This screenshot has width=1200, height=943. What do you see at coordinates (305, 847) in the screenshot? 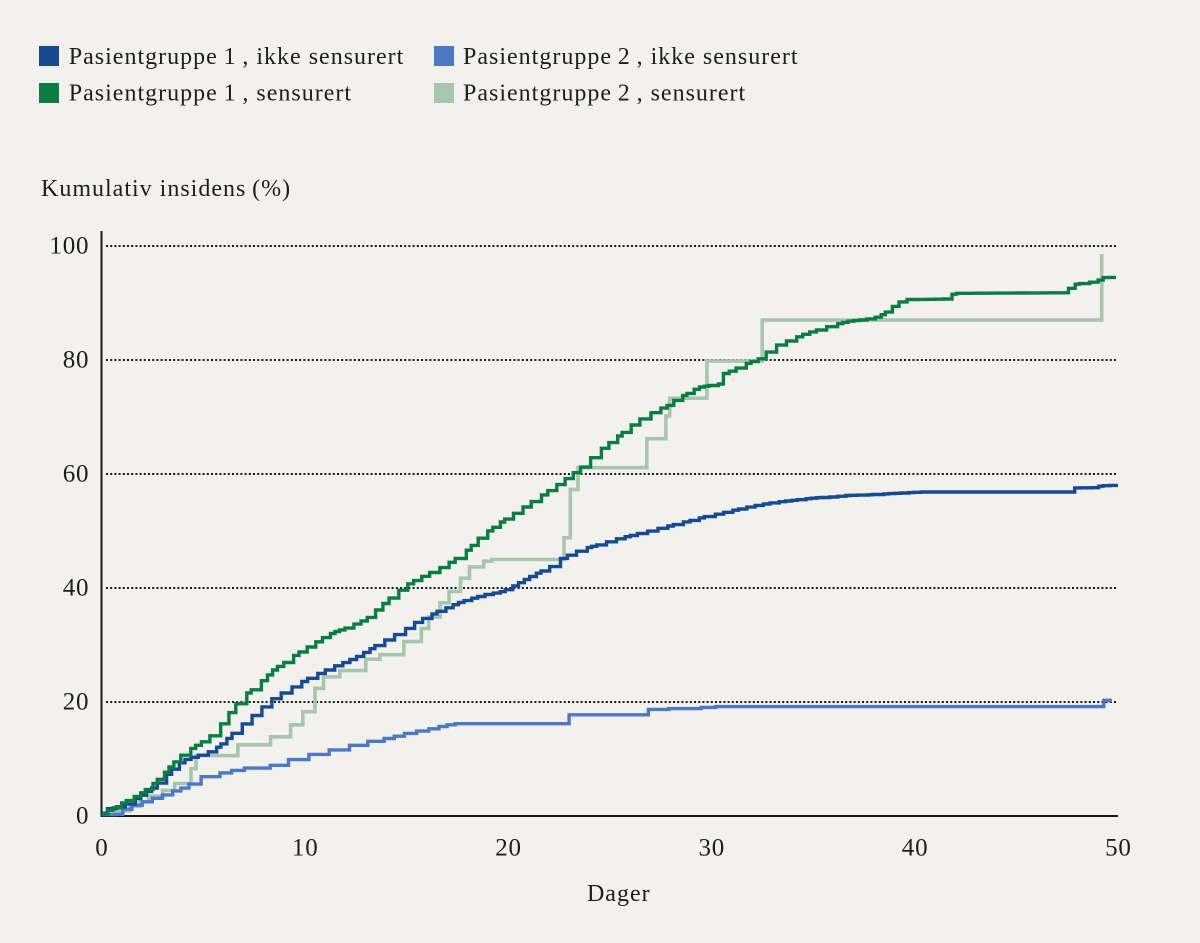
I see `svg-text: 10` at bounding box center [305, 847].